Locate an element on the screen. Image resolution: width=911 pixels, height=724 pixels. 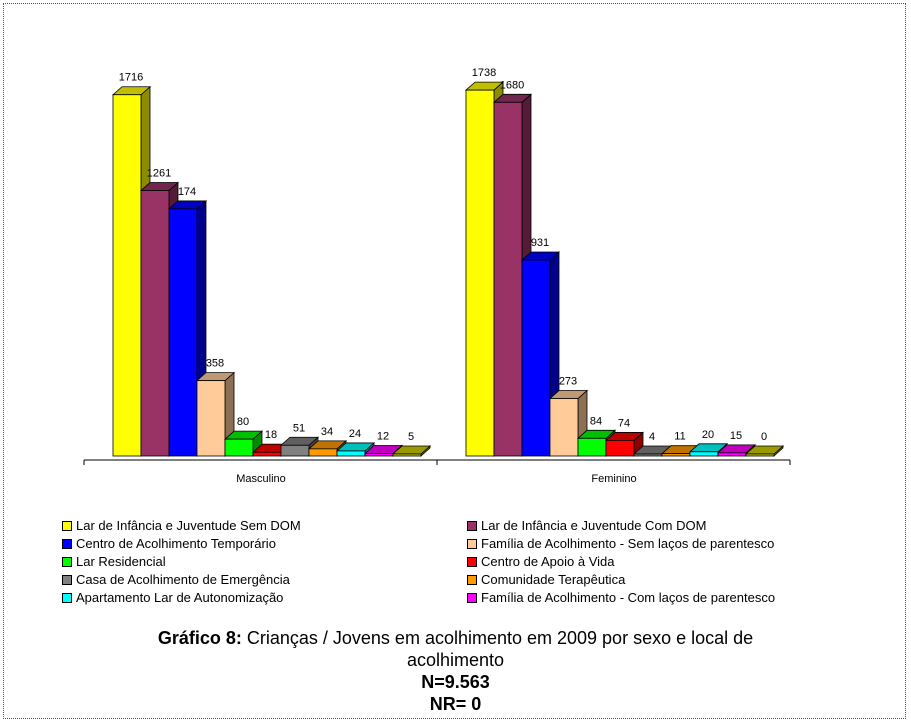
legend-item-lar-residencial: Lar Residencial is located at coordinates (264, 561).